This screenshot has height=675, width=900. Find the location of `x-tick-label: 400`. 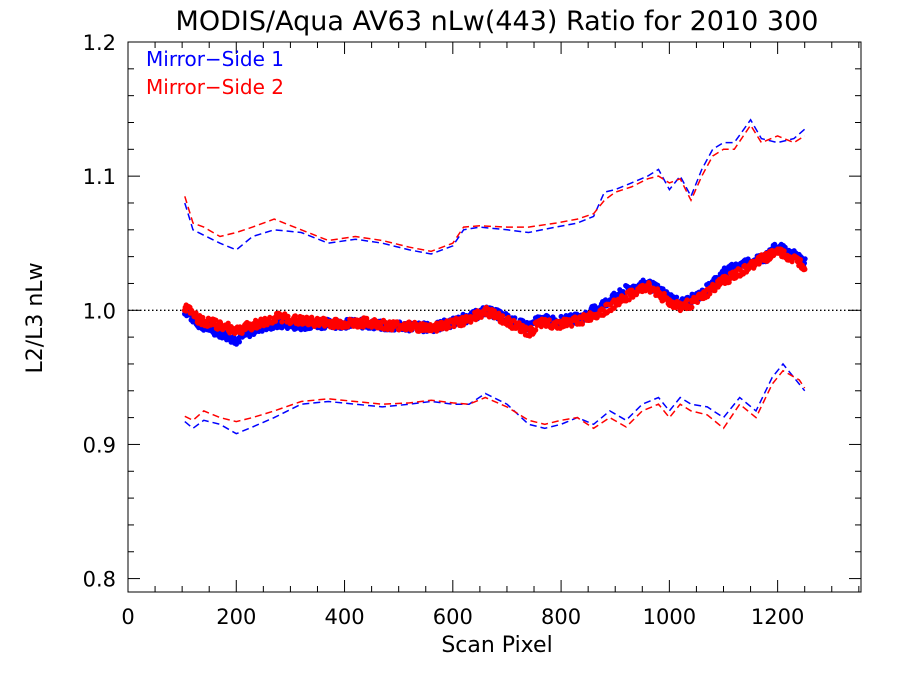

x-tick-label: 400 is located at coordinates (344, 617).